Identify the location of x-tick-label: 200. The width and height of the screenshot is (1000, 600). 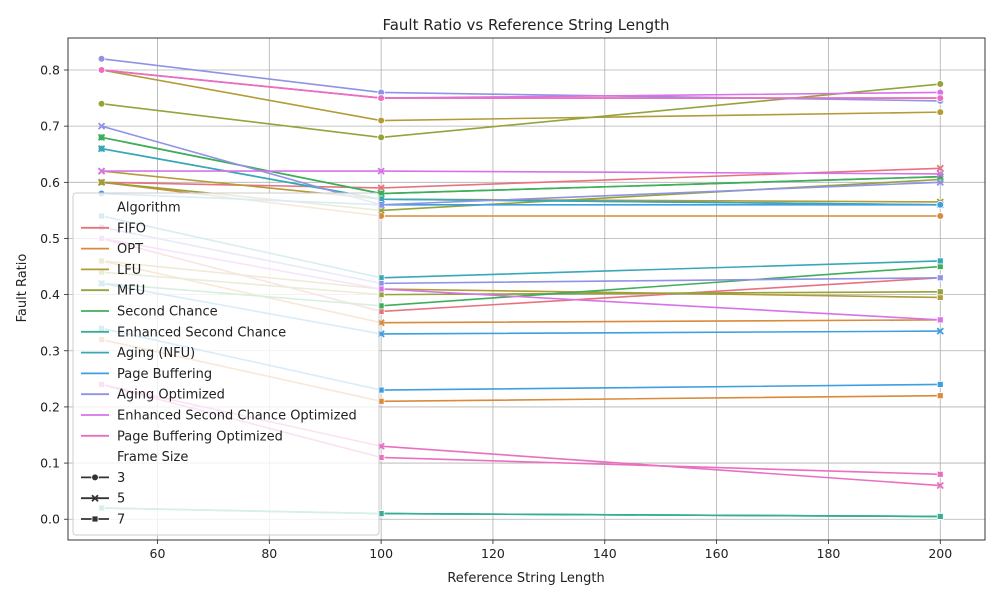
(940, 553).